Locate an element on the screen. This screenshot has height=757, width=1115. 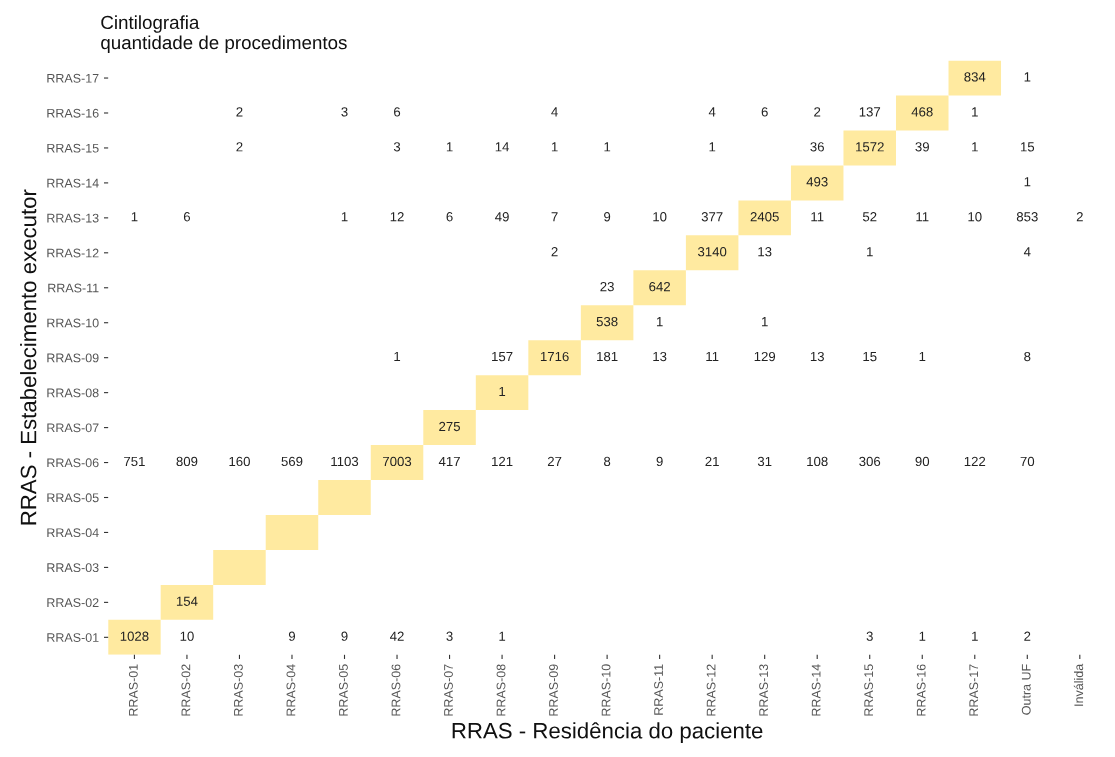
x-tick-label: RRAS-02 is located at coordinates (186, 690).